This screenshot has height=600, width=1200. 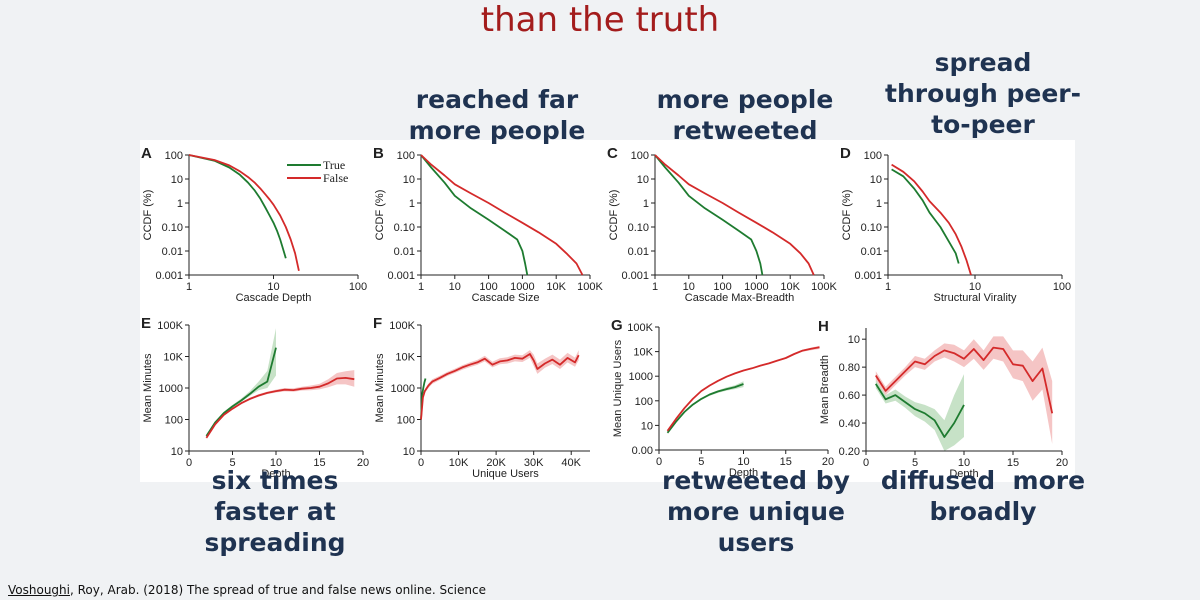 I want to click on citation-author: Voshoughi, so click(x=39, y=590).